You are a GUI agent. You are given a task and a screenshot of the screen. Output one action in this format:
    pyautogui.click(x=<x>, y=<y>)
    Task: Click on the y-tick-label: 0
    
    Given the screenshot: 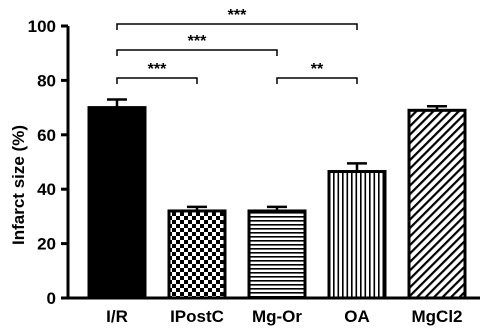 What is the action you would take?
    pyautogui.click(x=51, y=298)
    